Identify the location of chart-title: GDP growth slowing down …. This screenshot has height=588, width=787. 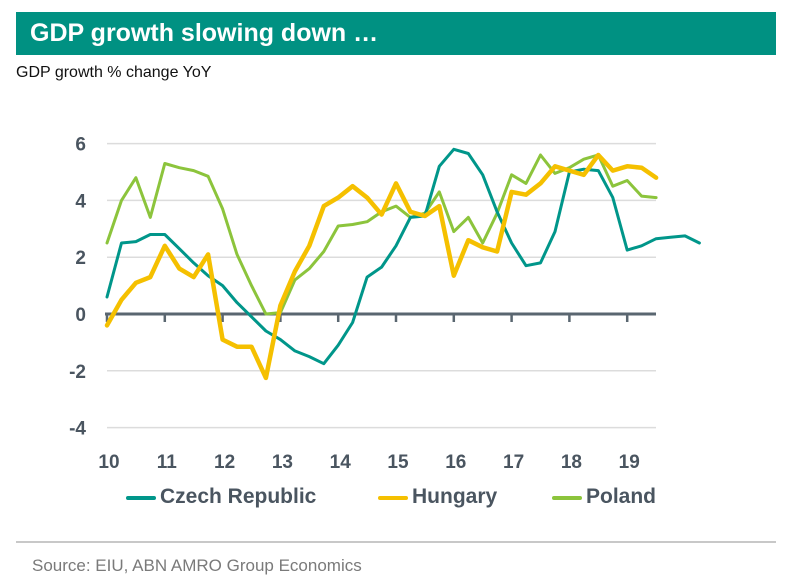
(204, 33).